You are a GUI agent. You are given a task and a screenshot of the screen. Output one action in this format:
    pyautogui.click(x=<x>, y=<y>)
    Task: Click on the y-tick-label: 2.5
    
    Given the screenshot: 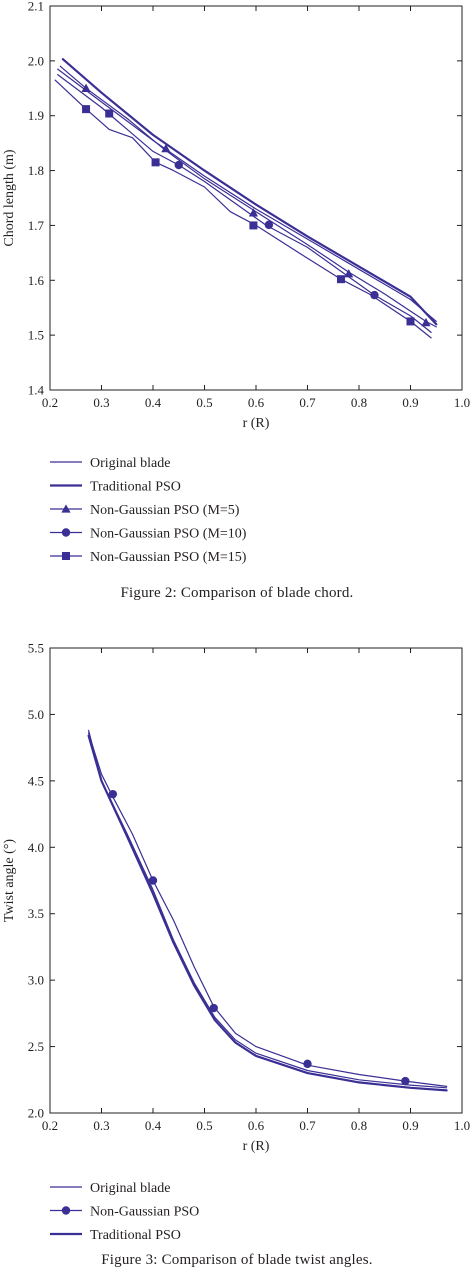 What is the action you would take?
    pyautogui.click(x=36, y=1046)
    